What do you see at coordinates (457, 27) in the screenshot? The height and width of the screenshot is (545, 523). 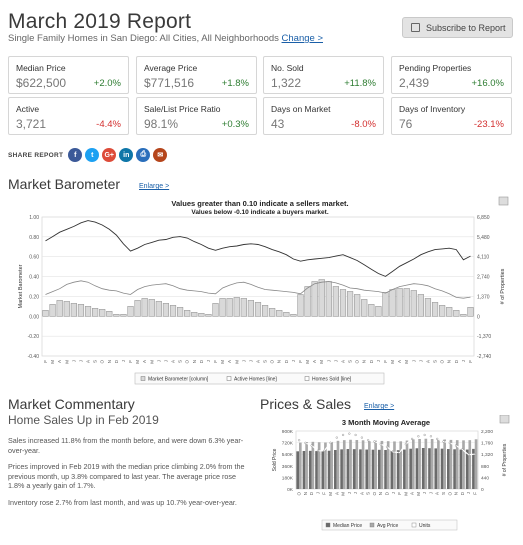 I see `subscribe-button: Subscribe to Report` at bounding box center [457, 27].